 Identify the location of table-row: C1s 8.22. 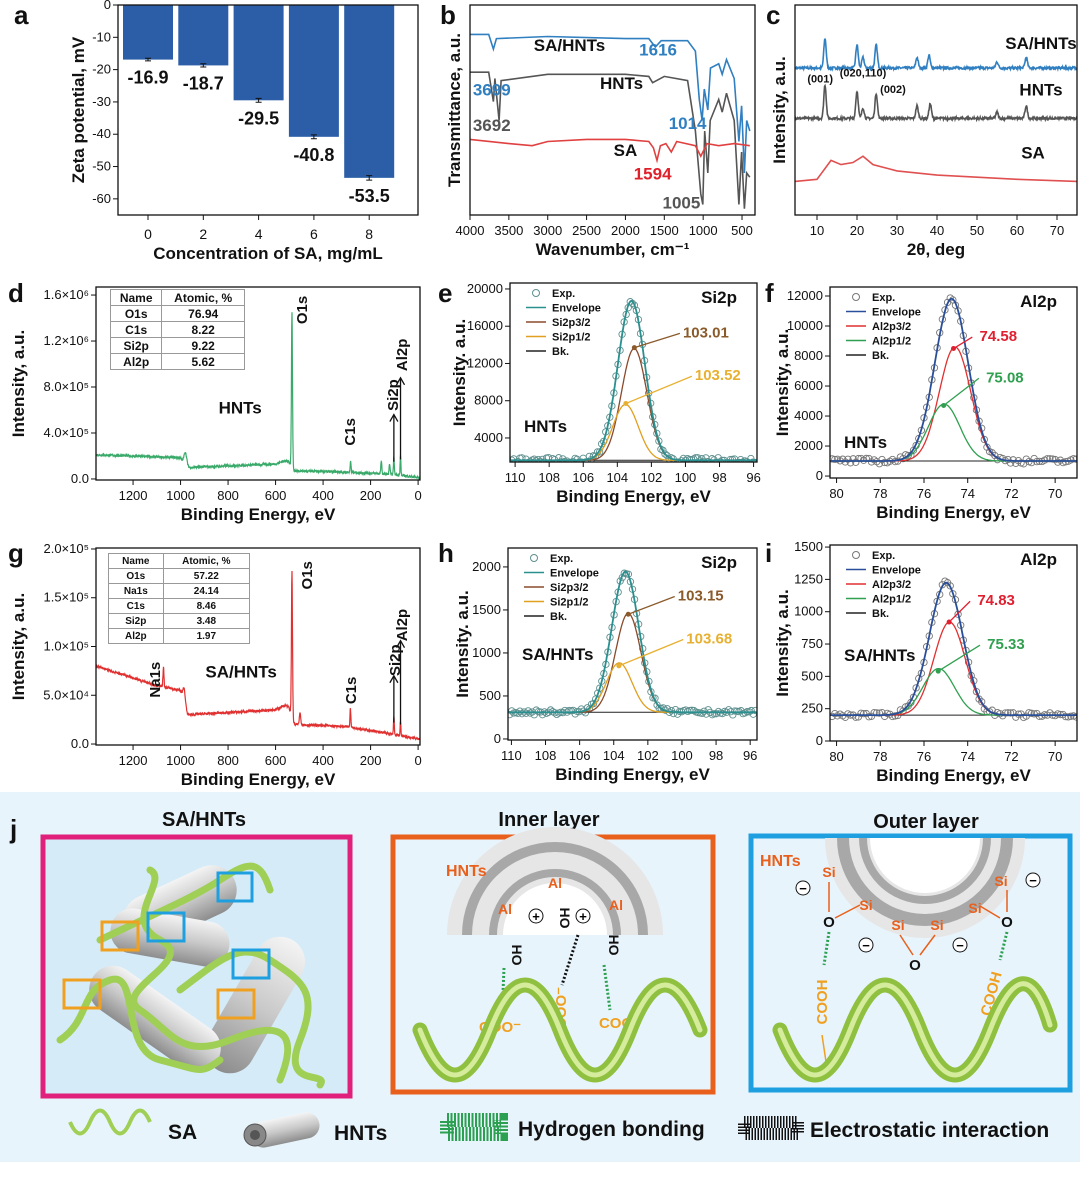
(177, 329).